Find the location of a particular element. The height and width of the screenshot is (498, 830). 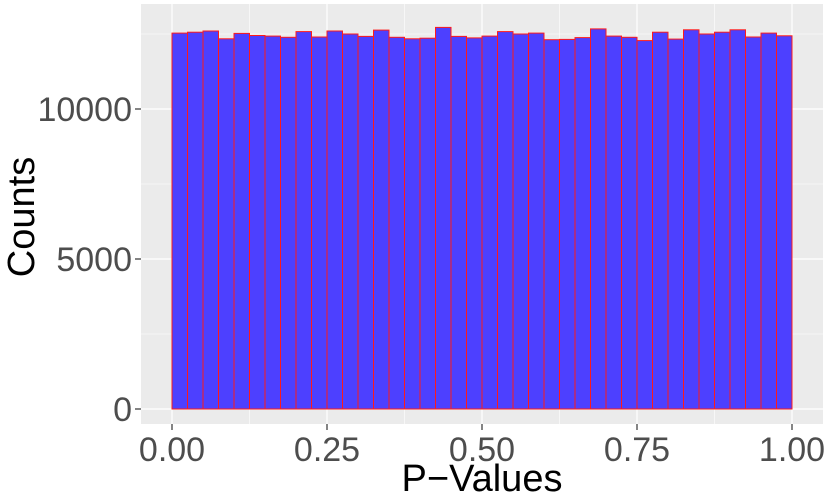

x-tick-label: 0.75 is located at coordinates (637, 450).